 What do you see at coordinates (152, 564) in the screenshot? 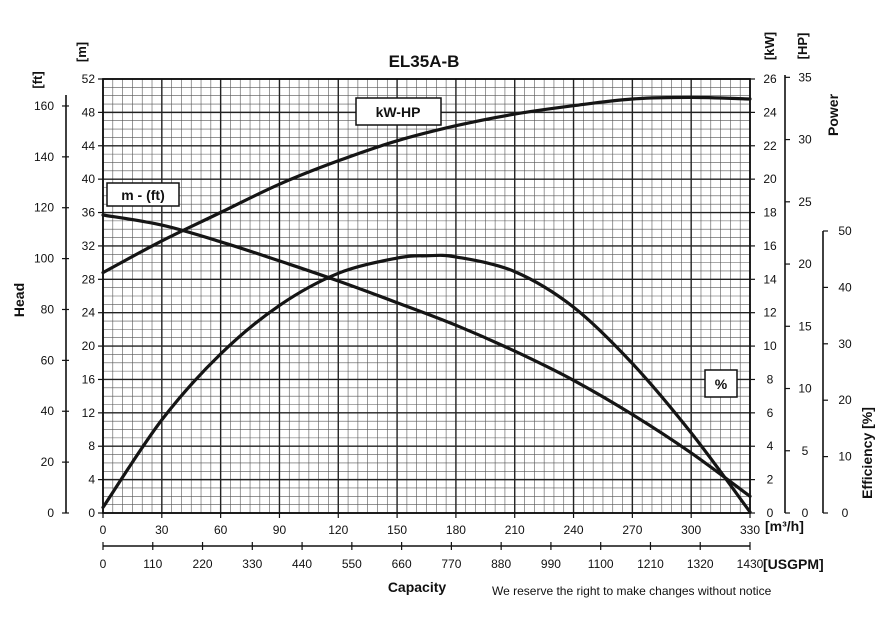
I see `x-usgpm-tick-label: 110` at bounding box center [152, 564].